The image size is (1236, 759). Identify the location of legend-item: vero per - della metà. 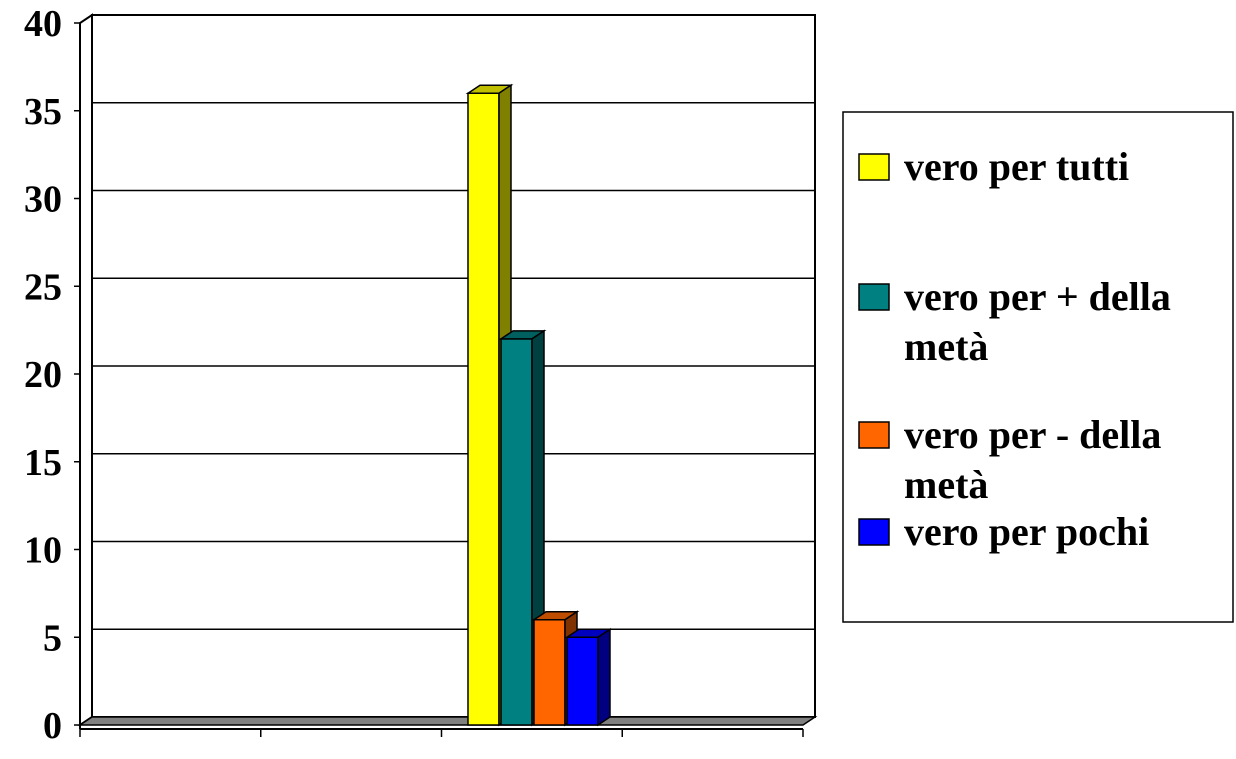
(1009, 459).